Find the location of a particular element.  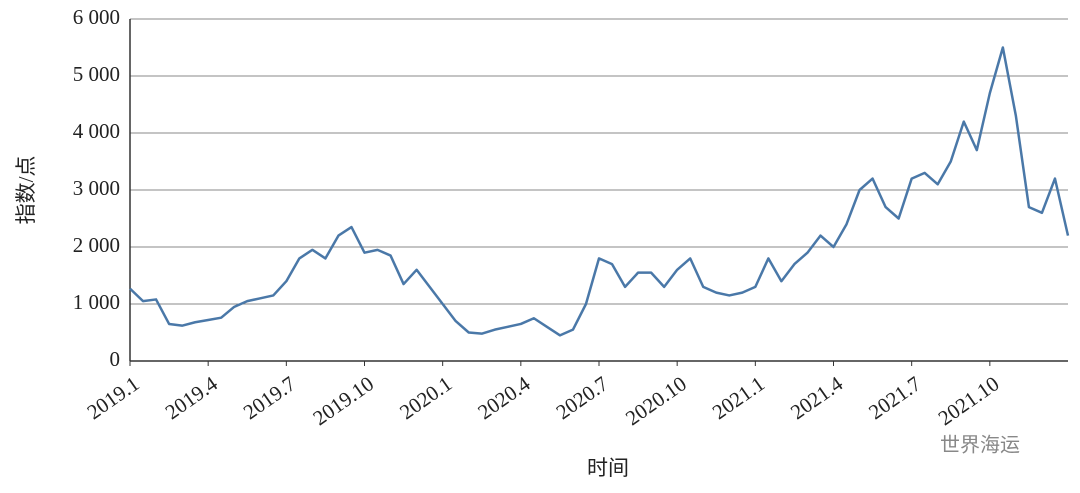

x-tick-label: 2020.10 is located at coordinates (656, 400).